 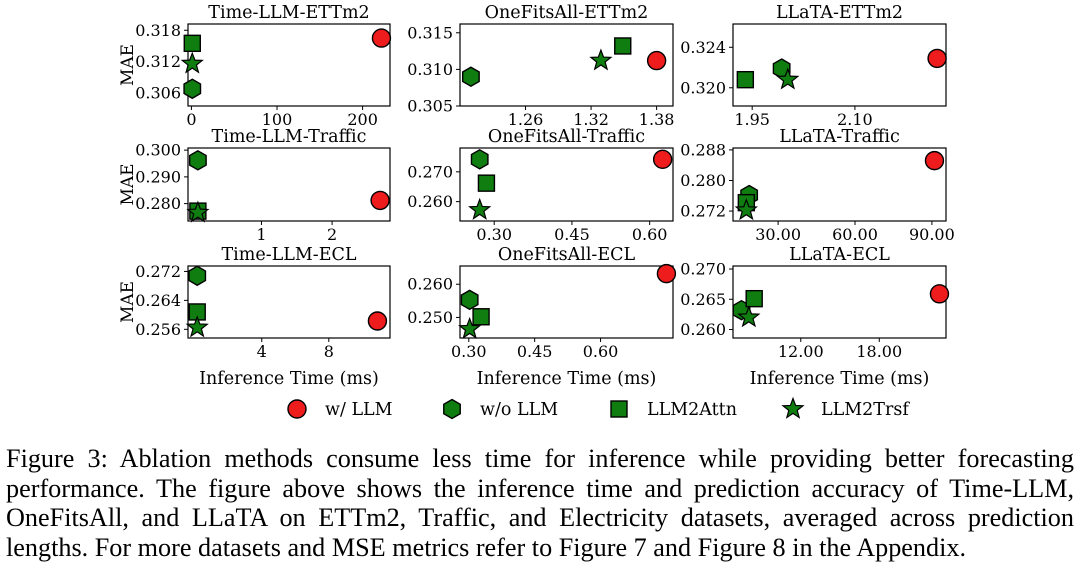 What do you see at coordinates (329, 351) in the screenshot?
I see `x-tick-label: 8` at bounding box center [329, 351].